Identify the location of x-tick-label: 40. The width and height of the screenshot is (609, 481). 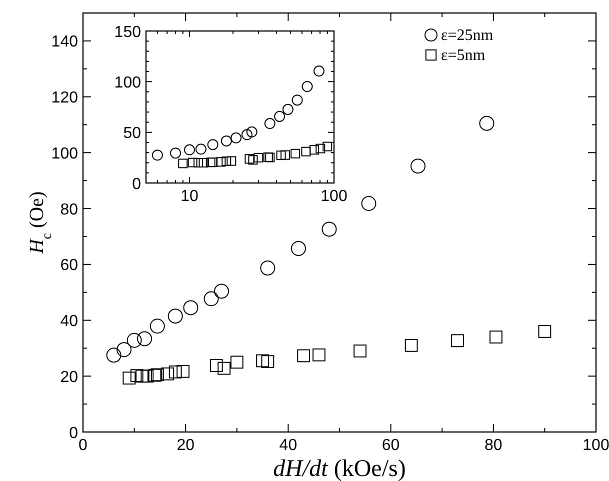
(288, 445).